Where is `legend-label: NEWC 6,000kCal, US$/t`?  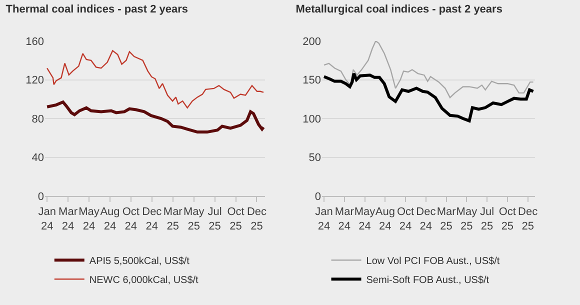 legend-label: NEWC 6,000kCal, US$/t is located at coordinates (144, 280).